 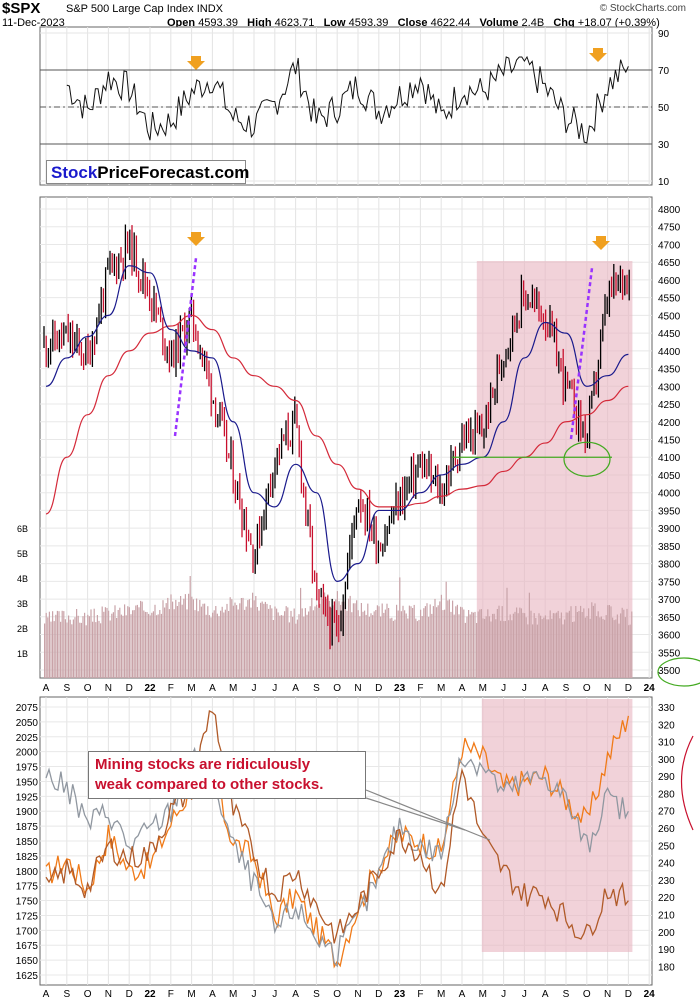 I want to click on left-tick-label: 1850, so click(x=27, y=842).